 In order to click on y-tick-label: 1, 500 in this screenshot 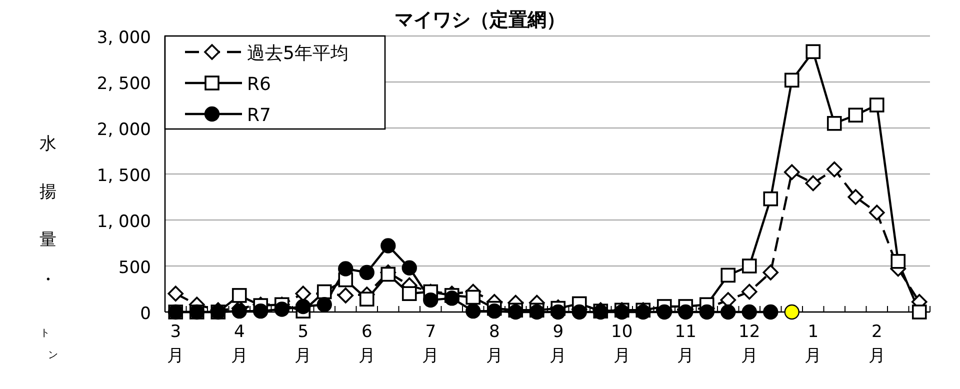, I will do `click(123, 176)`.